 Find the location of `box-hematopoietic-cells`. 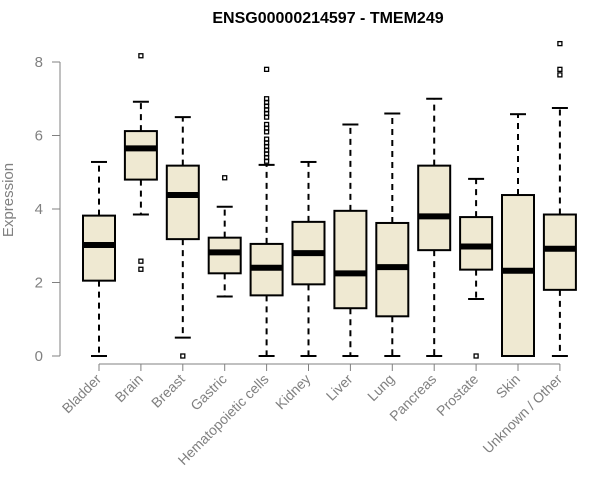

box-hematopoietic-cells is located at coordinates (266, 211).